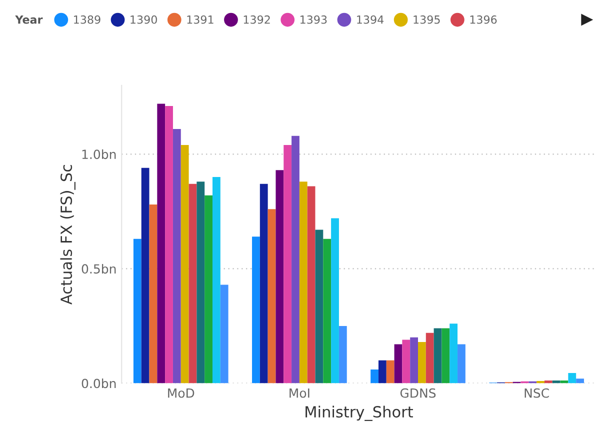 The width and height of the screenshot is (608, 438). Describe the element at coordinates (68, 234) in the screenshot. I see `y-axis-title: Actuals FX (FS)_Sc` at that location.